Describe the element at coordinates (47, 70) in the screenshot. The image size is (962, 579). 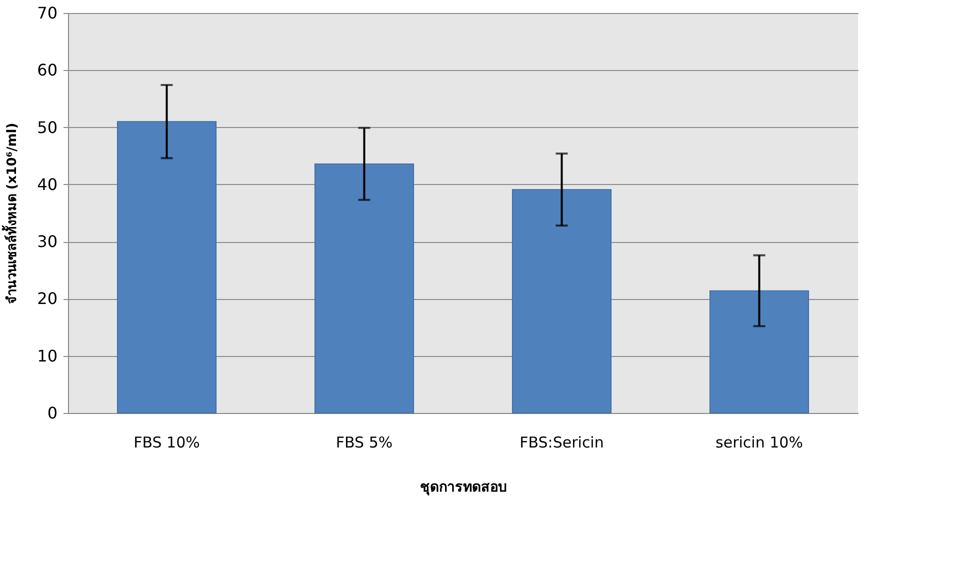
I see `y-tick-label: 60` at that location.